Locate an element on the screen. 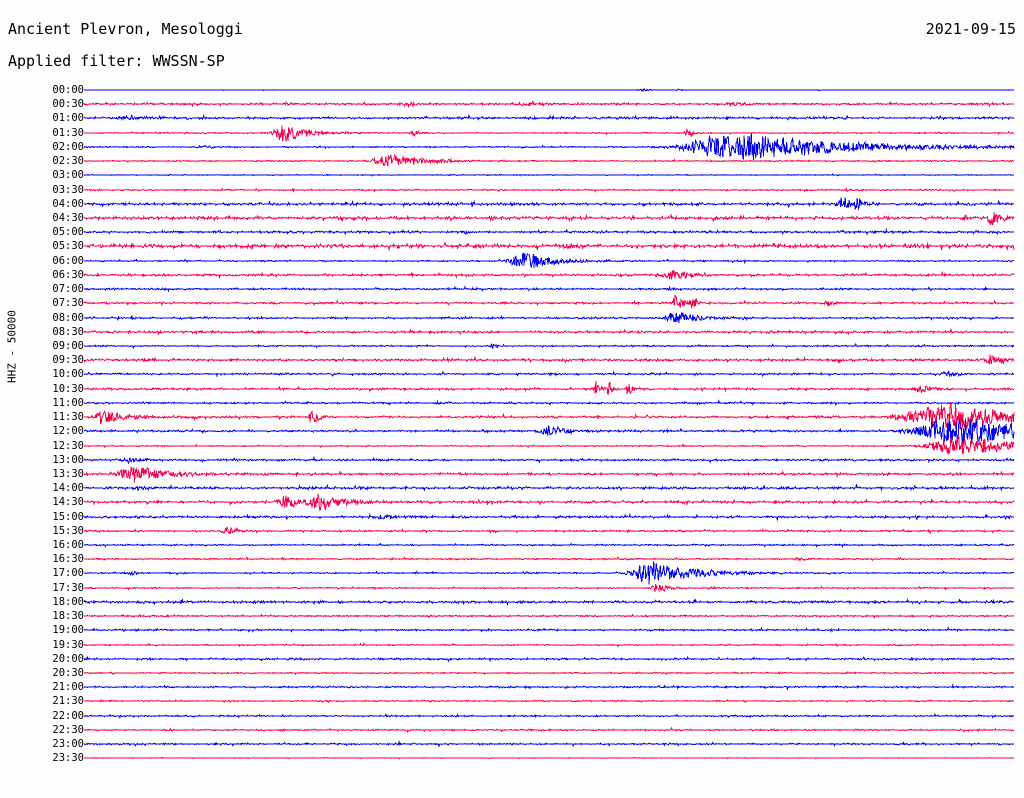 The height and width of the screenshot is (798, 1024). time-label-2330: 23:30 is located at coordinates (68, 758).